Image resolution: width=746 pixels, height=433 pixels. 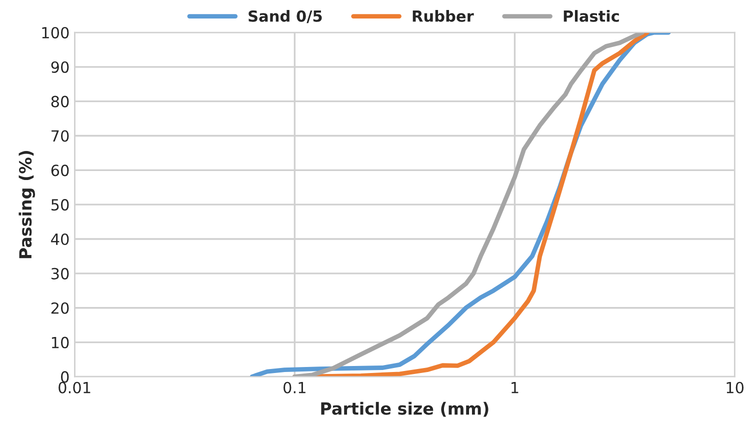 I want to click on y-tick-label: 60, so click(x=60, y=170).